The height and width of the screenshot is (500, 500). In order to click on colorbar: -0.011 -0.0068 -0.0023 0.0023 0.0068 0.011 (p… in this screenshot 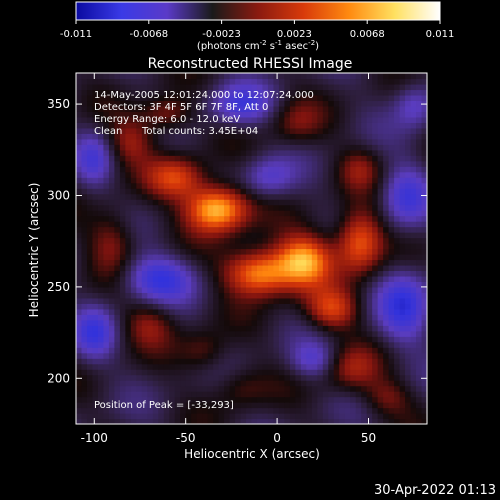, I will do `click(257, 26)`.